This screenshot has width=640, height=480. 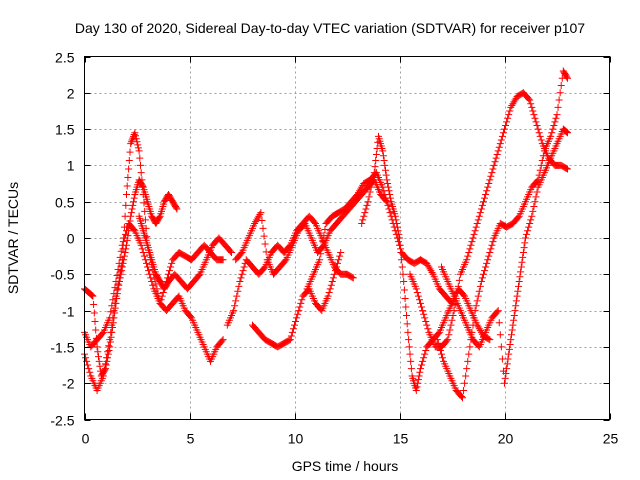 I want to click on x-tick-labels: 0 5 10 15 20 25, so click(x=350, y=439).